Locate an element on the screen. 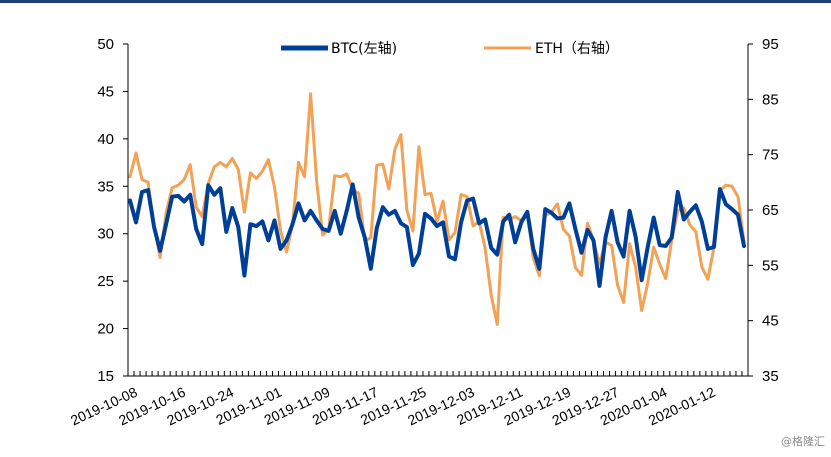 This screenshot has width=831, height=457. right-y-tick-label: 35 is located at coordinates (770, 376).